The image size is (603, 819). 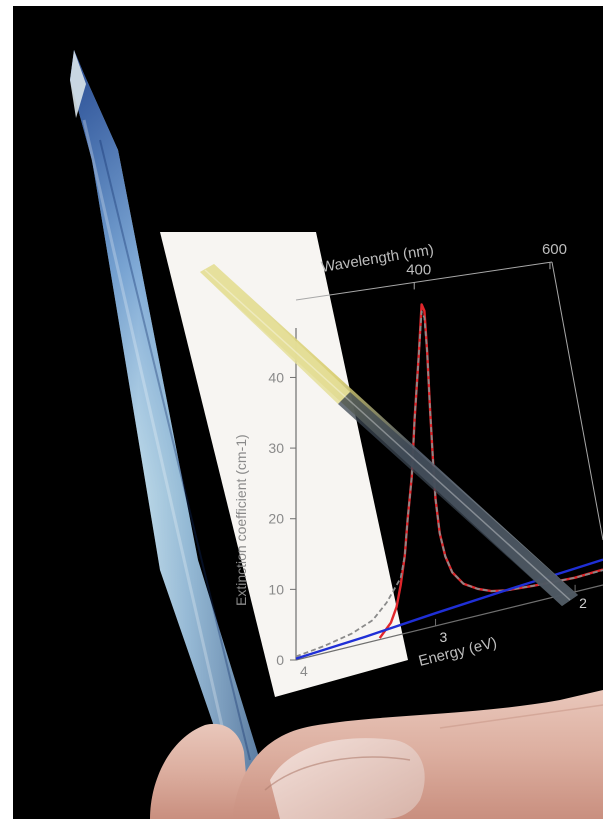 I want to click on y-tick-label: 20, so click(x=276, y=519).